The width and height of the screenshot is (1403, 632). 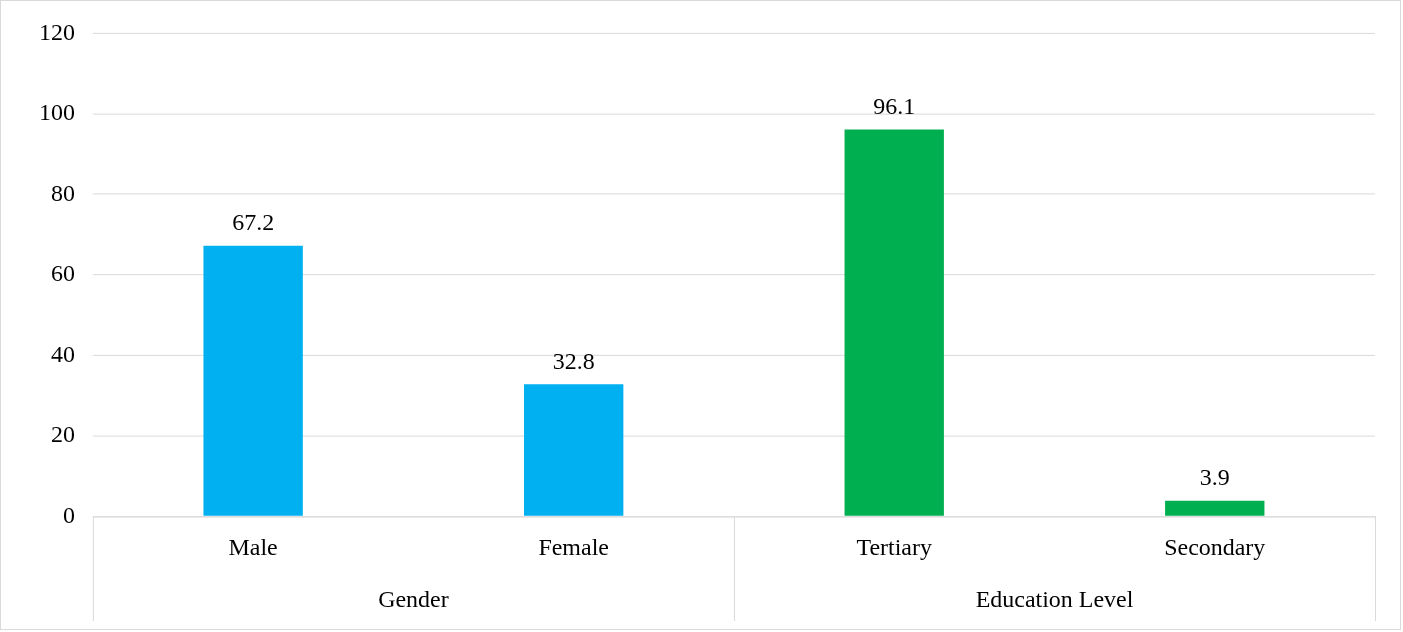 What do you see at coordinates (62, 434) in the screenshot?
I see `y-tick-label: 20` at bounding box center [62, 434].